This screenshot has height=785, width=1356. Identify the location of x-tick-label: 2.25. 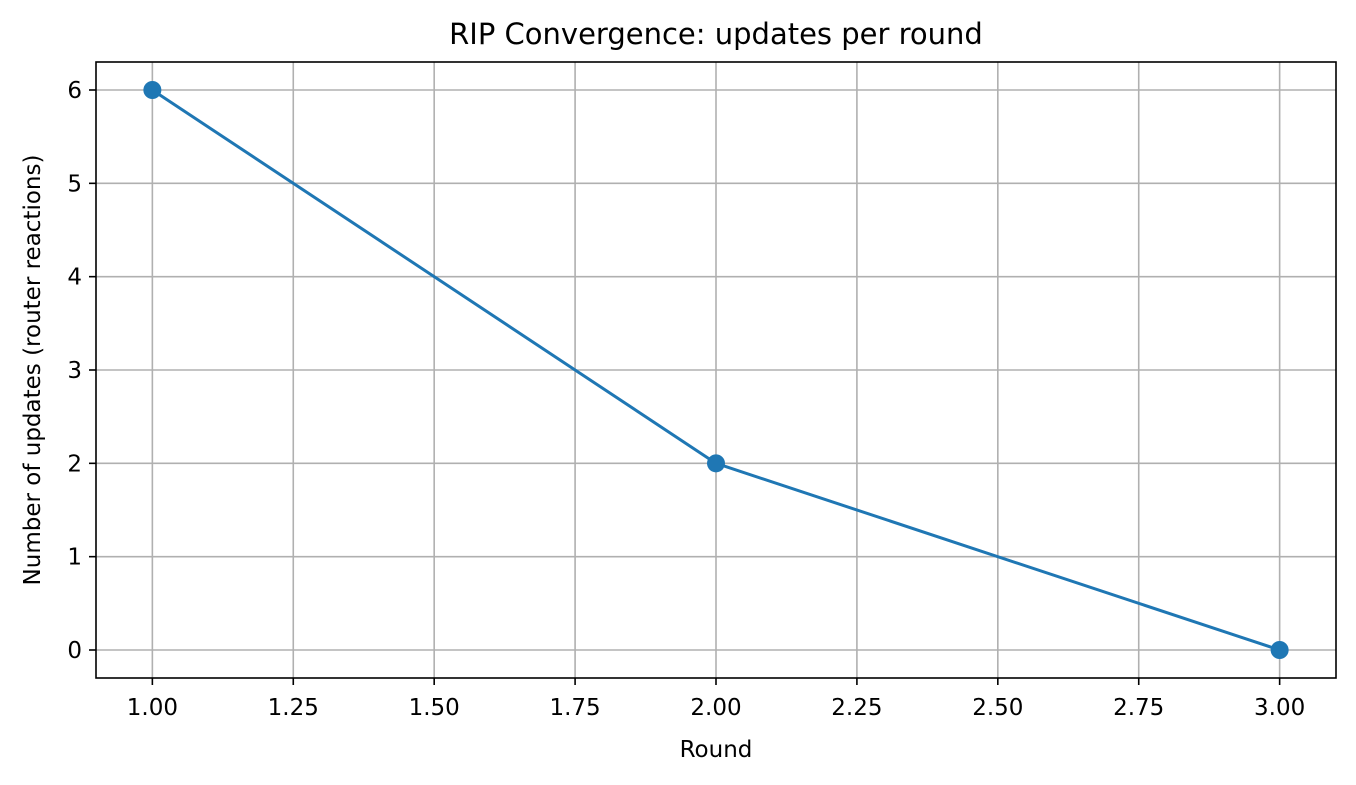
(856, 708).